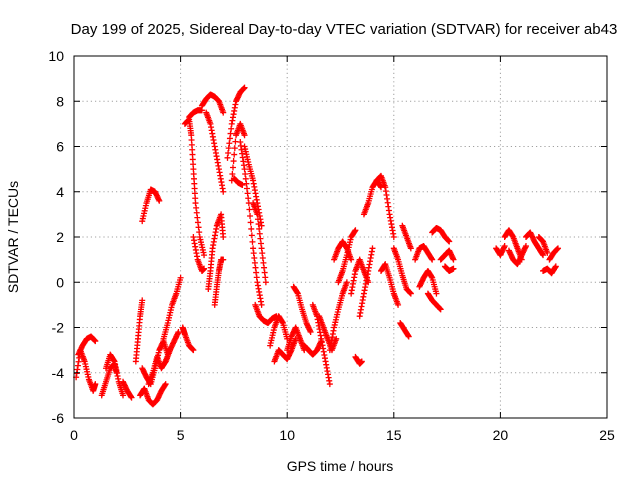  Describe the element at coordinates (60, 237) in the screenshot. I see `y-tick-label: 2` at that location.